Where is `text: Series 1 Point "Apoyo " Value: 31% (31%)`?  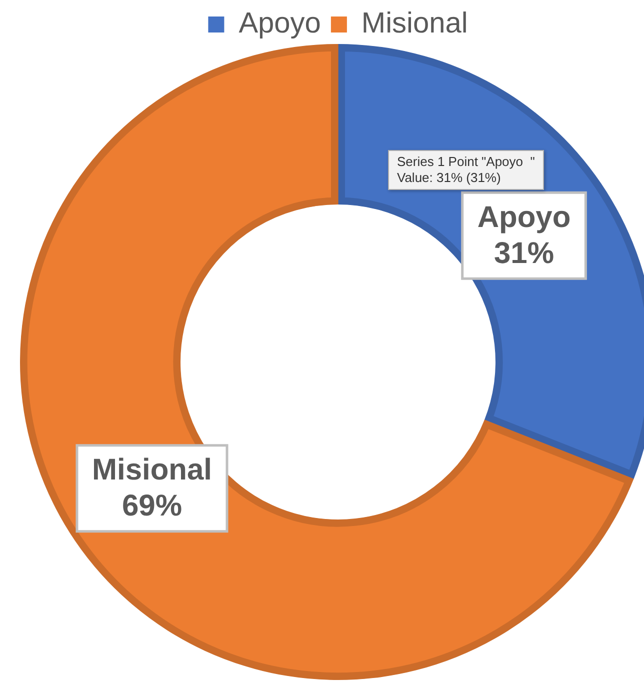
text: Series 1 Point "Apoyo " Value: 31% (31%) is located at coordinates (466, 170).